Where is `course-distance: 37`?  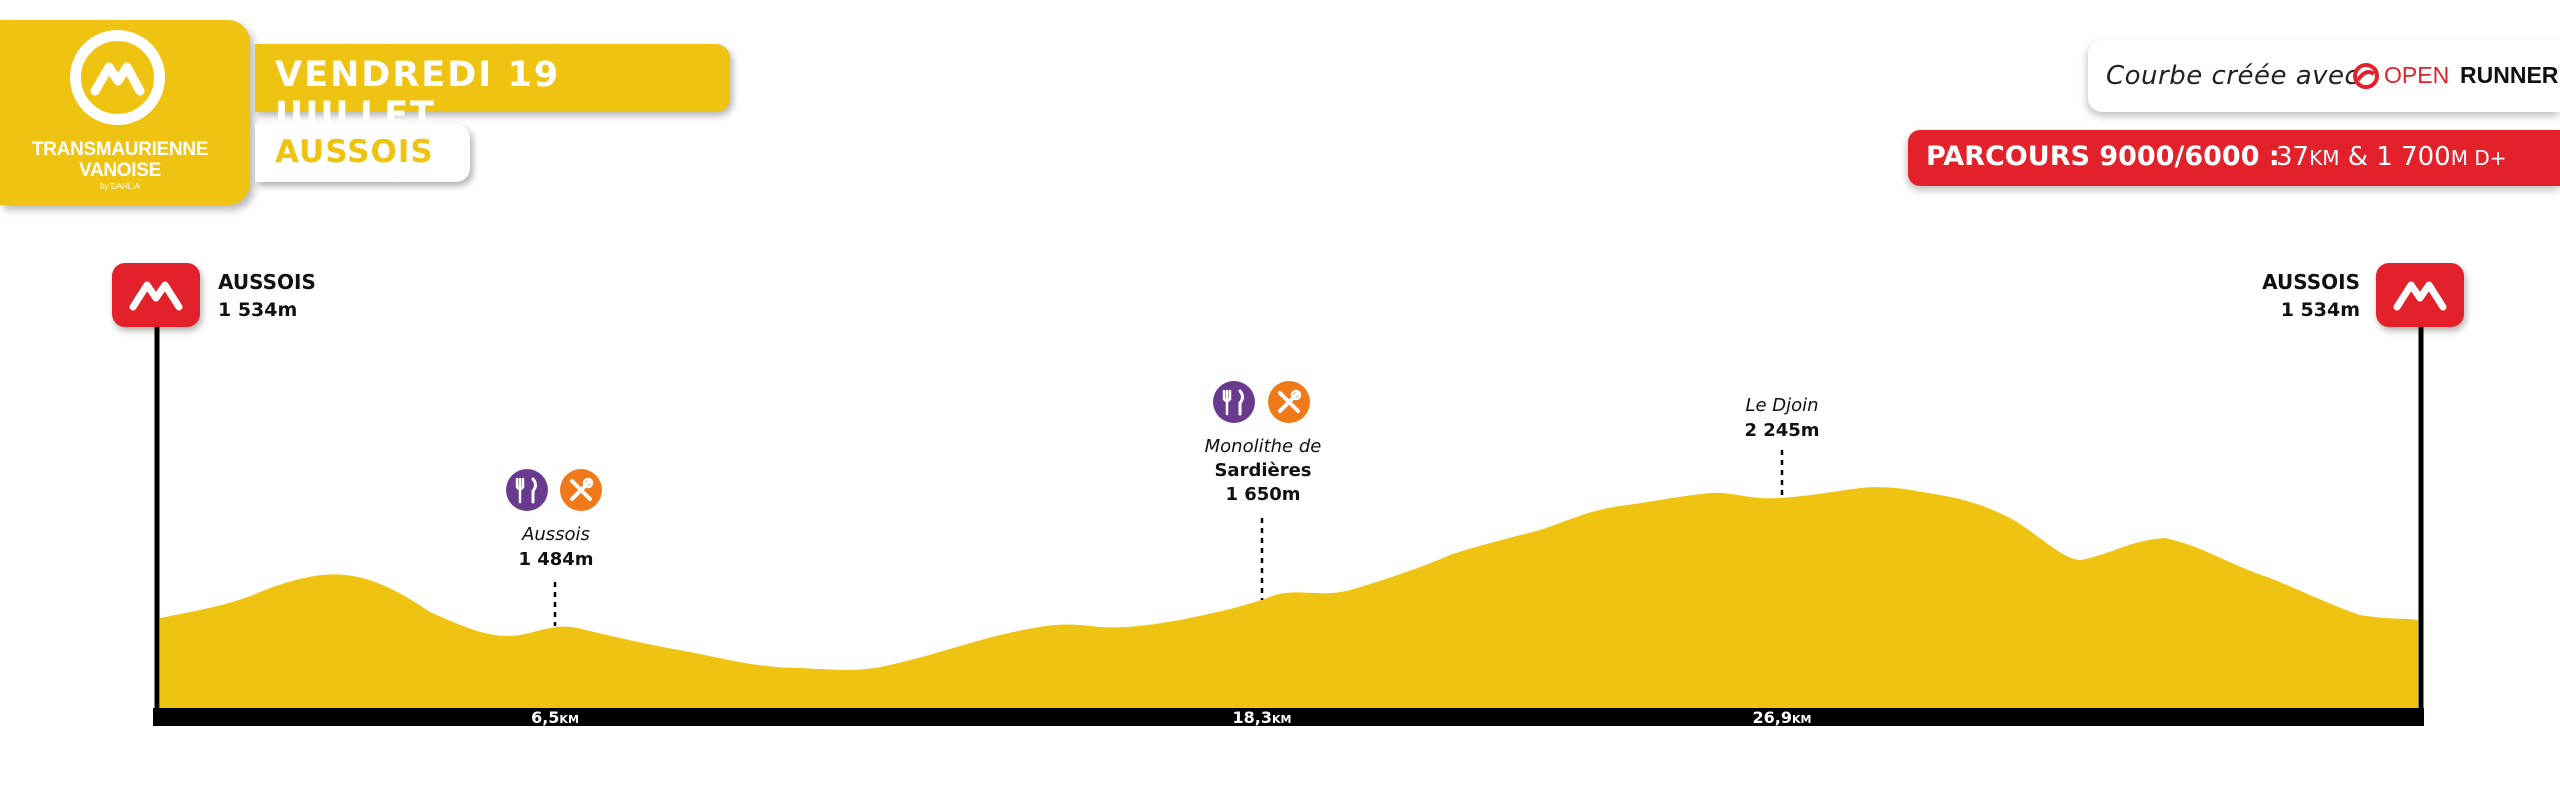
course-distance: 37 is located at coordinates (2293, 157).